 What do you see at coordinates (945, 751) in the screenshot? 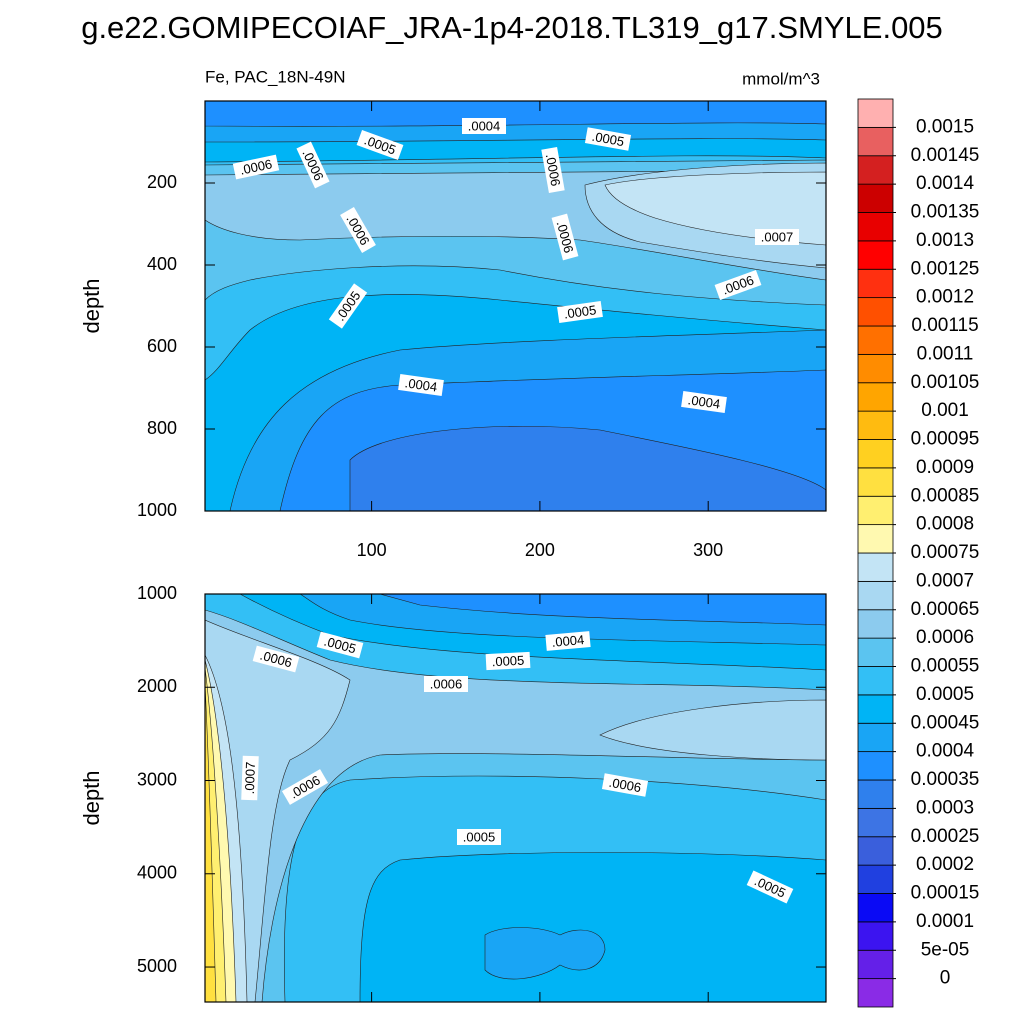
I see `colorbar-label: 0.0004` at bounding box center [945, 751].